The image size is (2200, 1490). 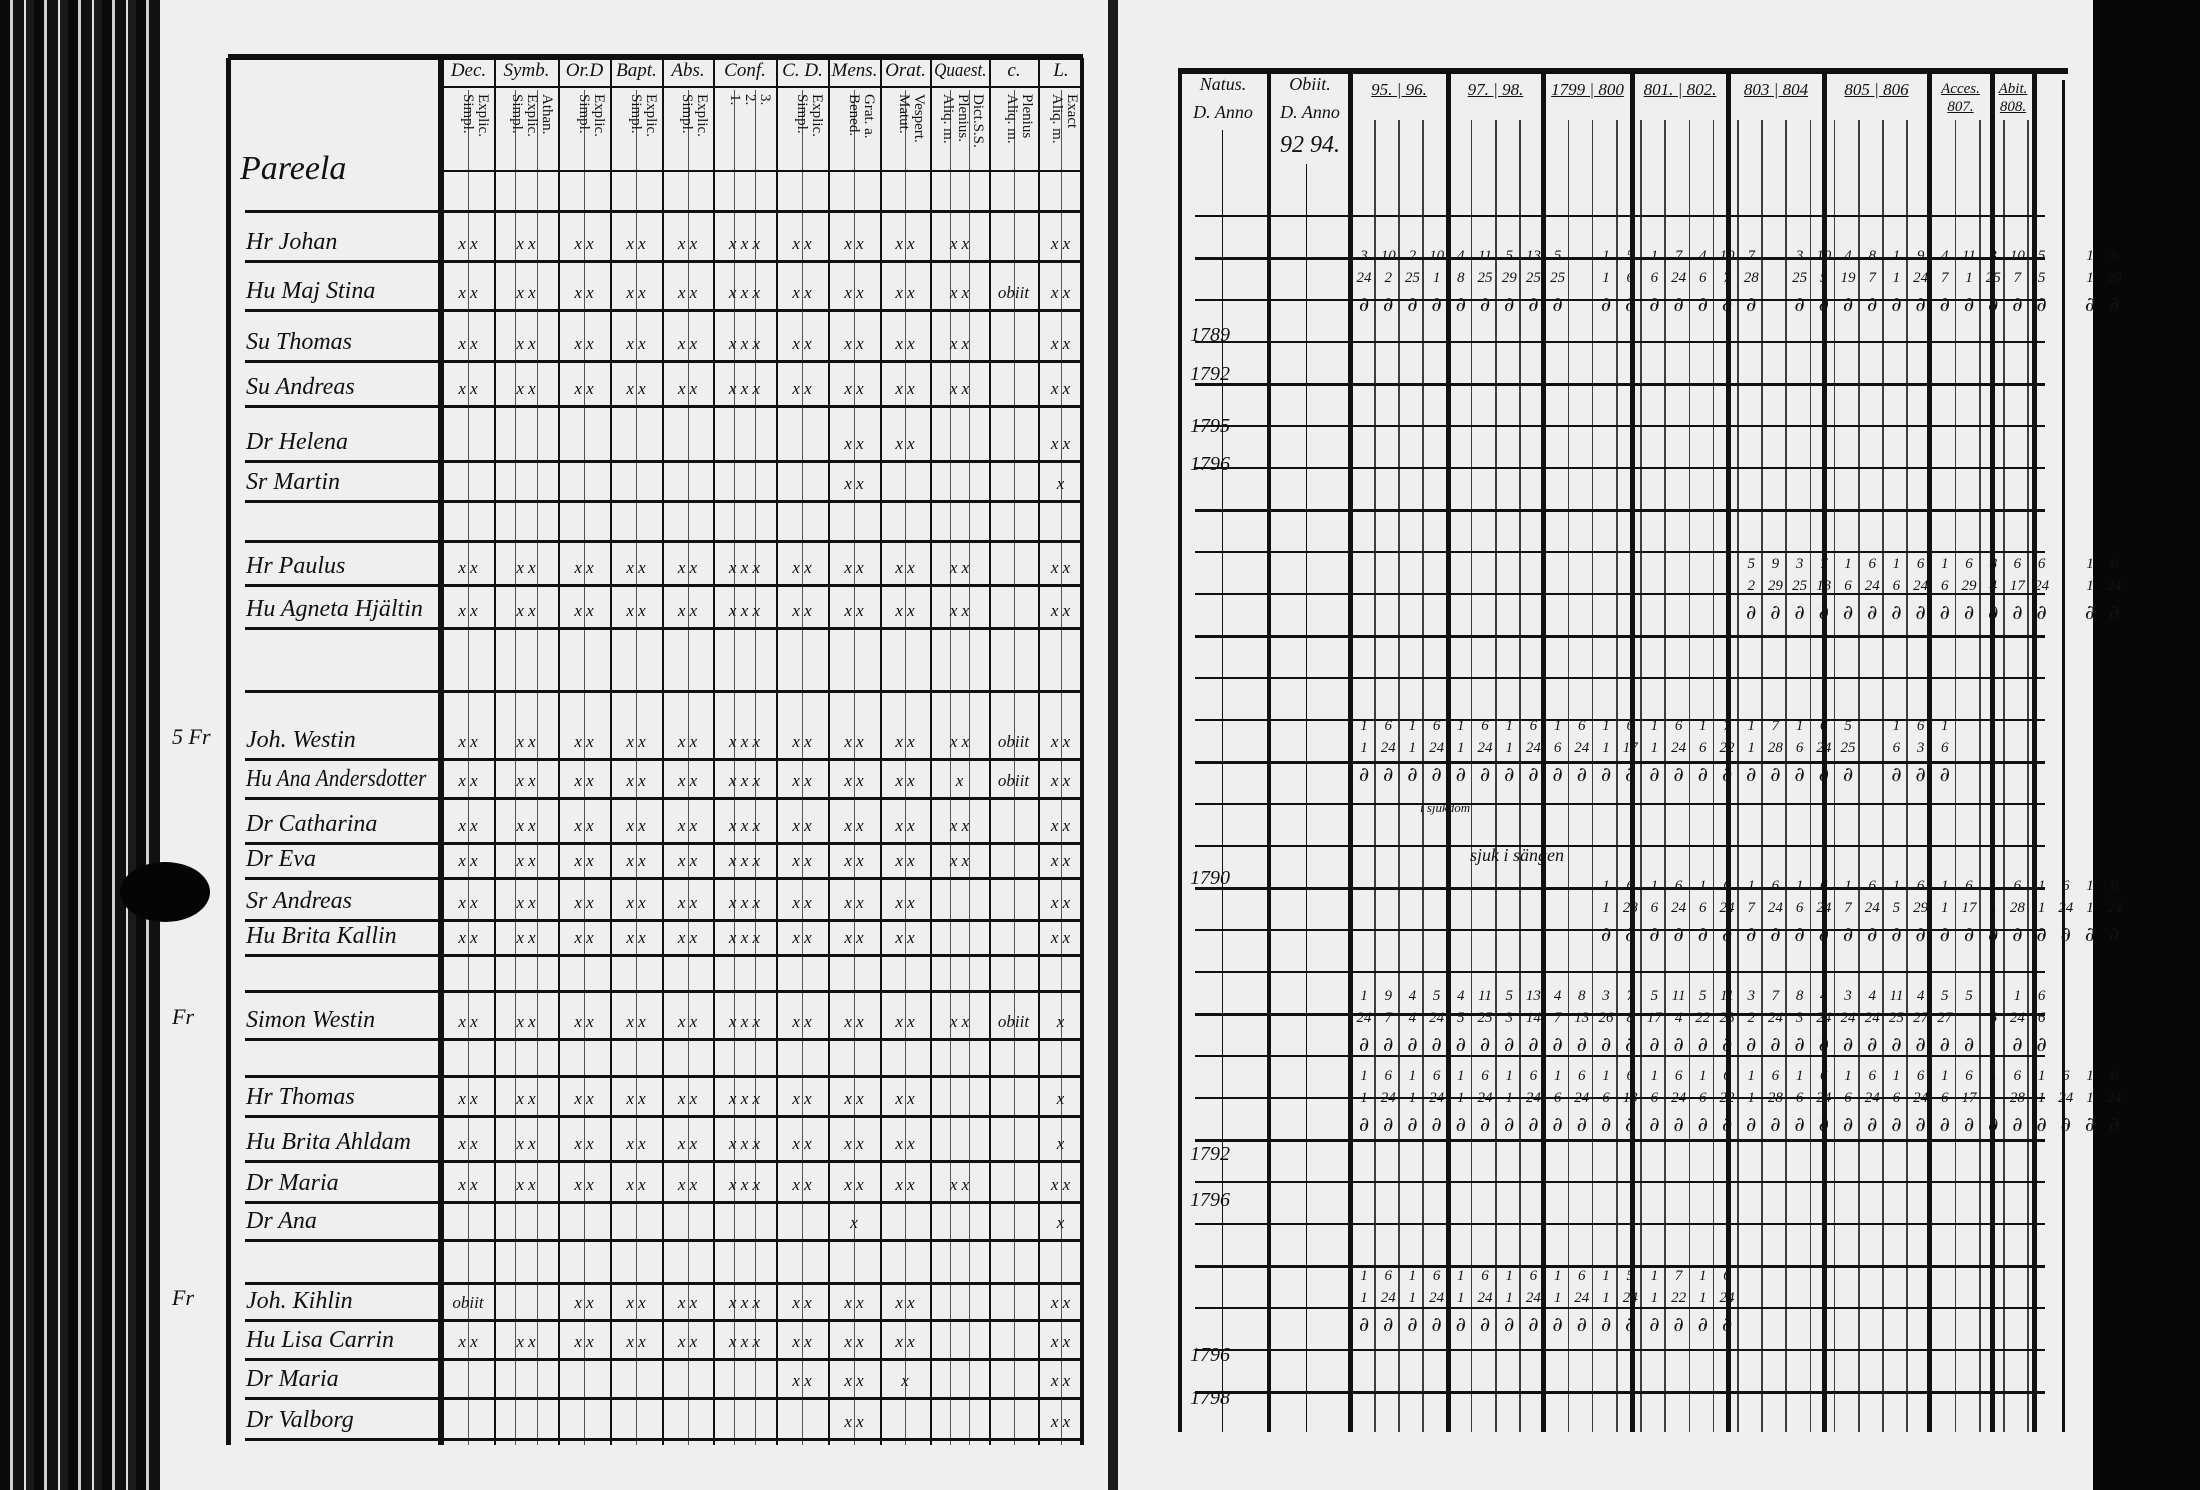 What do you see at coordinates (1799, 564) in the screenshot?
I see `entry-day: 3` at bounding box center [1799, 564].